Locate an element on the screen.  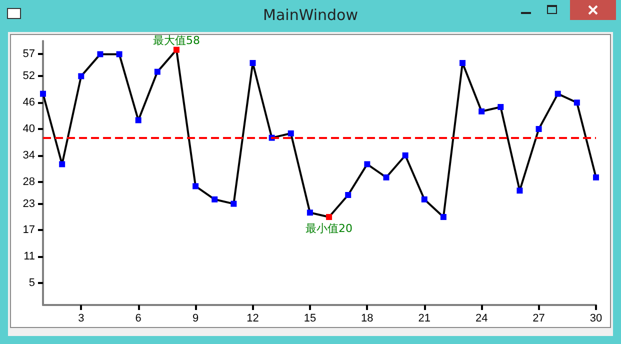
y-tick-label: 17 is located at coordinates (28, 230).